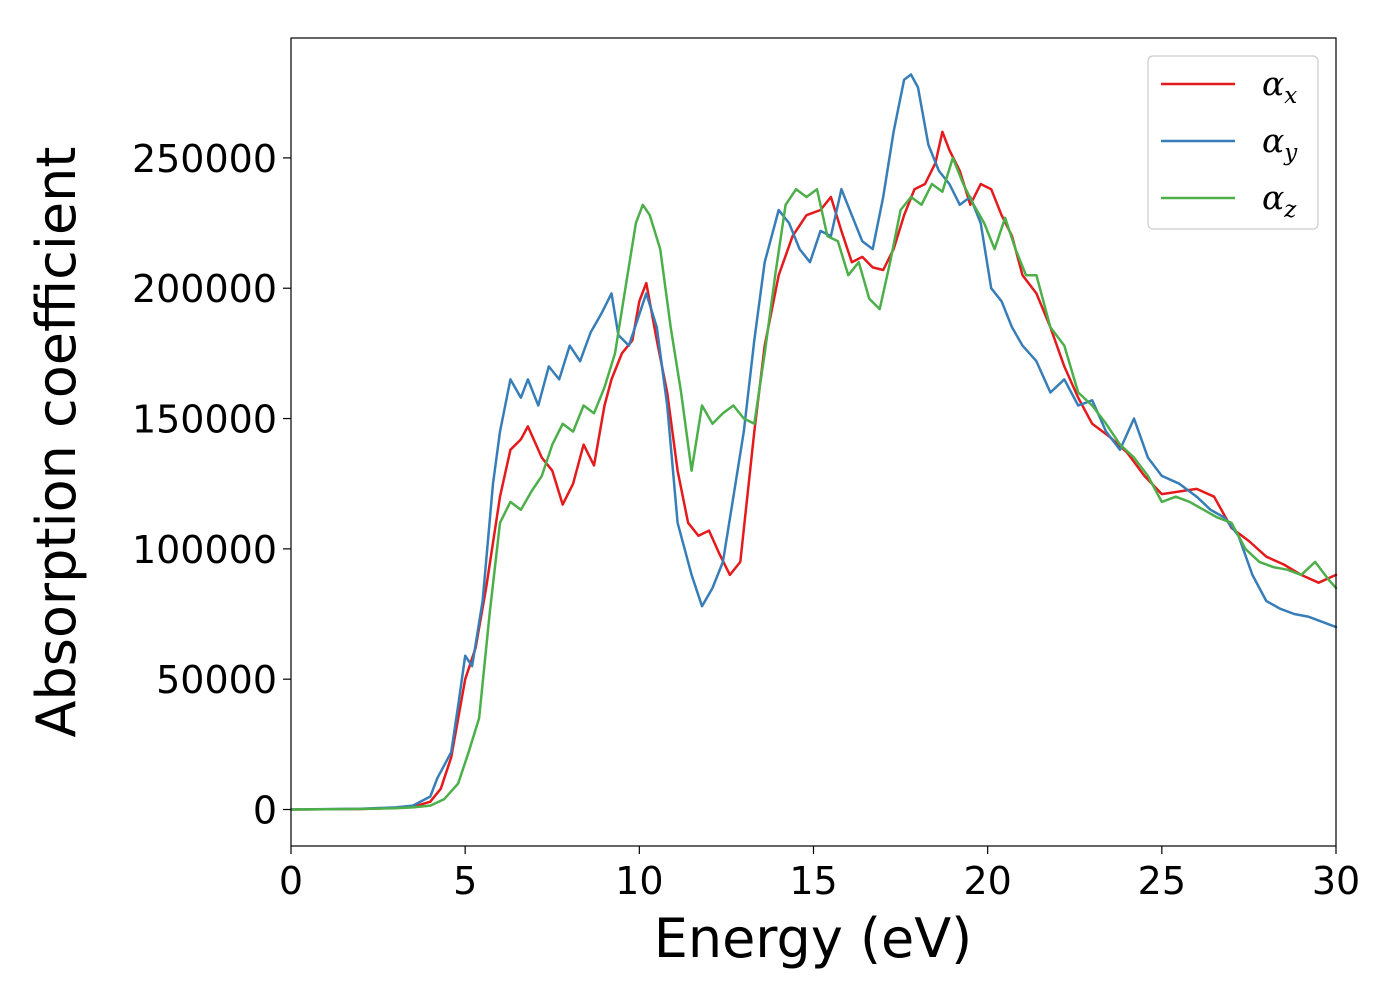 The width and height of the screenshot is (1400, 1000). What do you see at coordinates (265, 811) in the screenshot?
I see `y-tick-label: 0` at bounding box center [265, 811].